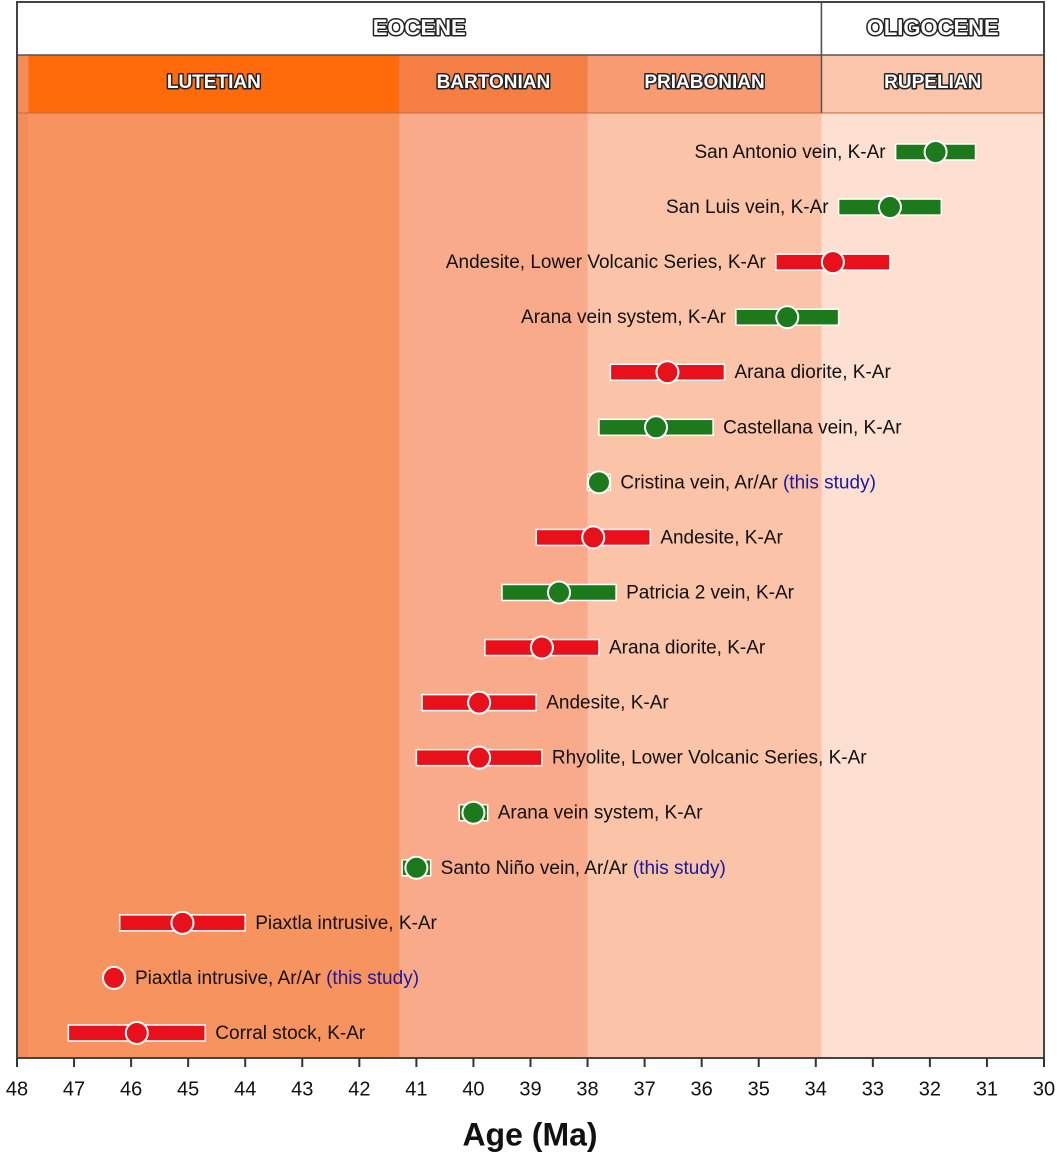  Describe the element at coordinates (530, 1089) in the screenshot. I see `x-tick-label: 39` at that location.